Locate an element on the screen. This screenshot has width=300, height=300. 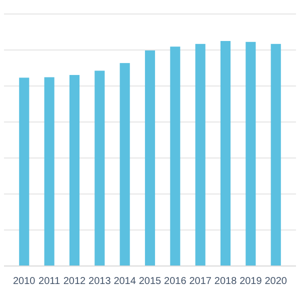
x-tick-label: 2012 is located at coordinates (74, 281).